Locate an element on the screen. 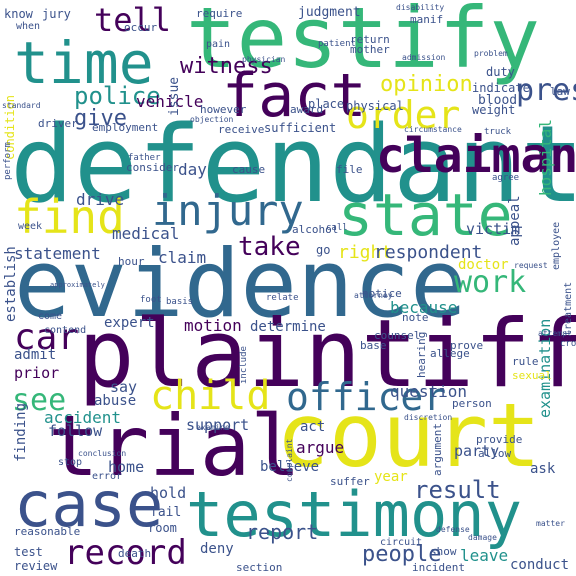 Image resolution: width=576 pixels, height=576 pixels. cloud-word: argue is located at coordinates (320, 447).